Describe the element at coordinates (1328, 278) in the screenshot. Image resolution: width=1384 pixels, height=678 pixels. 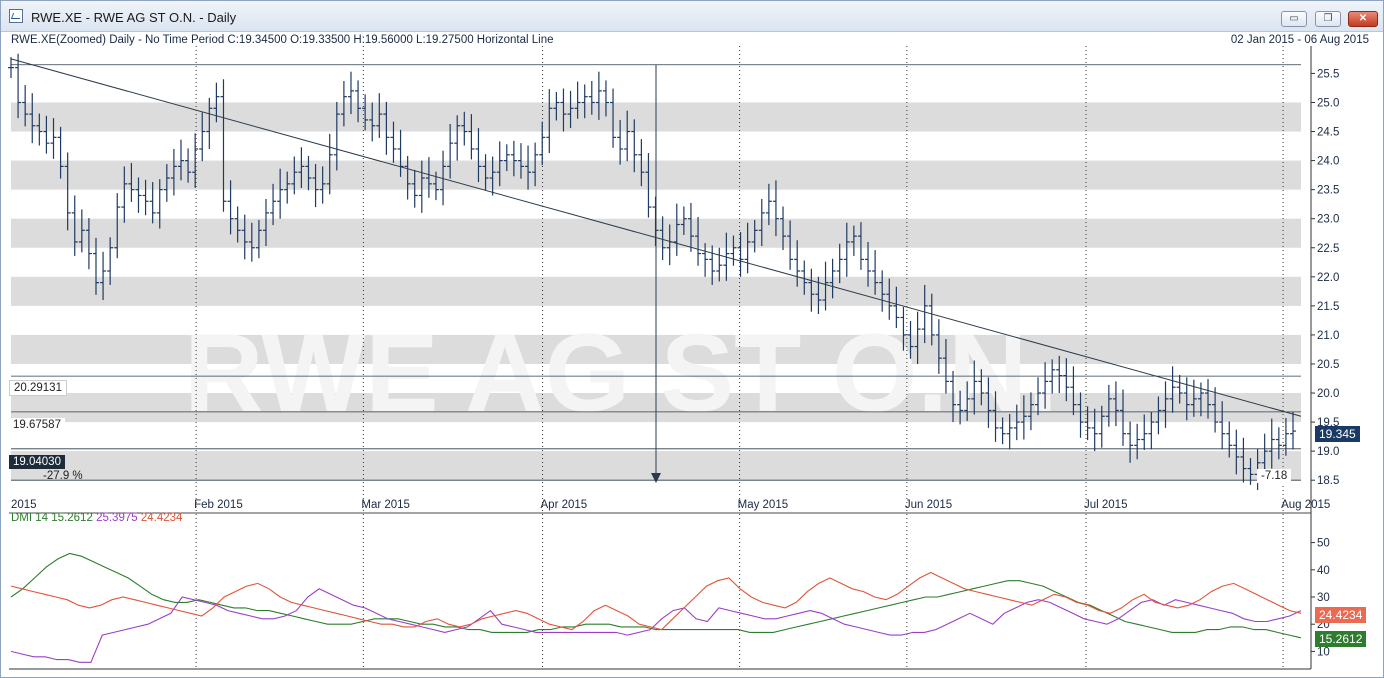
I see `y-tick-label: 22.0` at that location.